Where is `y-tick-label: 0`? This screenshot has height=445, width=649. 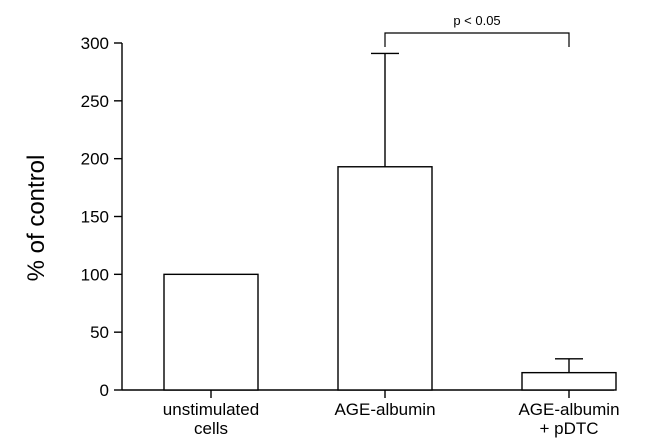 y-tick-label: 0 is located at coordinates (104, 390).